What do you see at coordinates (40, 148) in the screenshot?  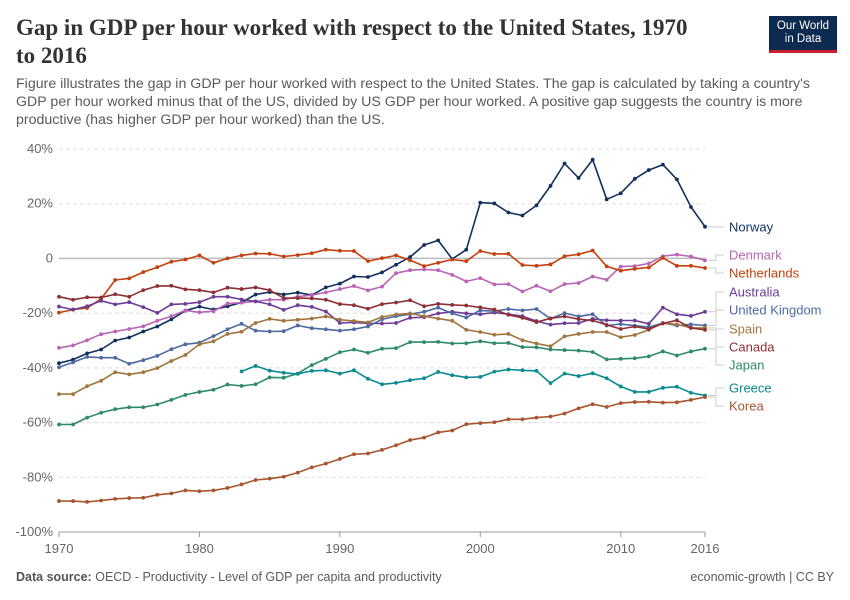 I see `y-tick-label: 40%` at bounding box center [40, 148].